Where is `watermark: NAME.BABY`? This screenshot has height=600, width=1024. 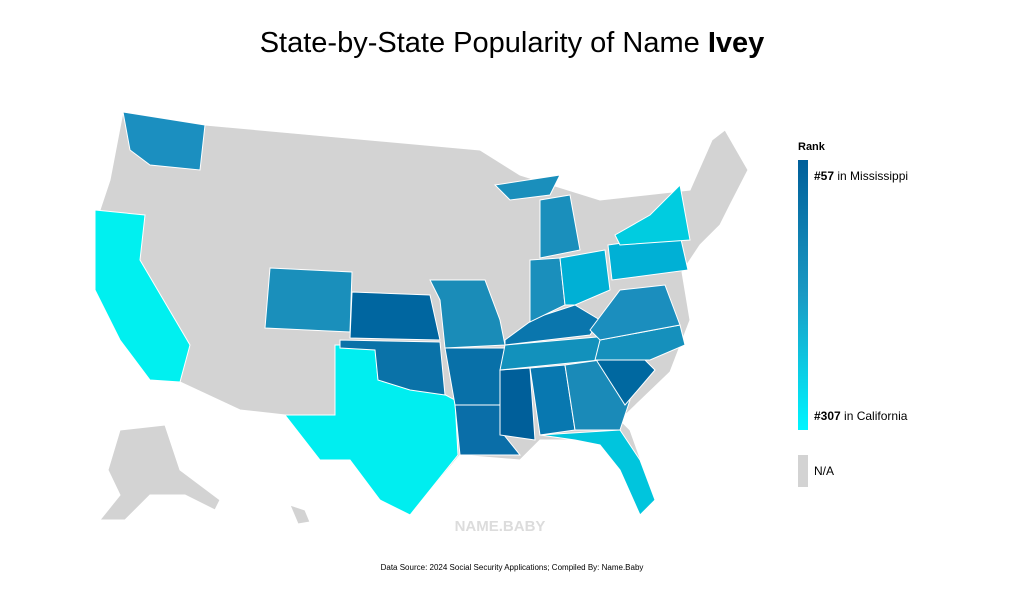
watermark: NAME.BABY is located at coordinates (500, 526).